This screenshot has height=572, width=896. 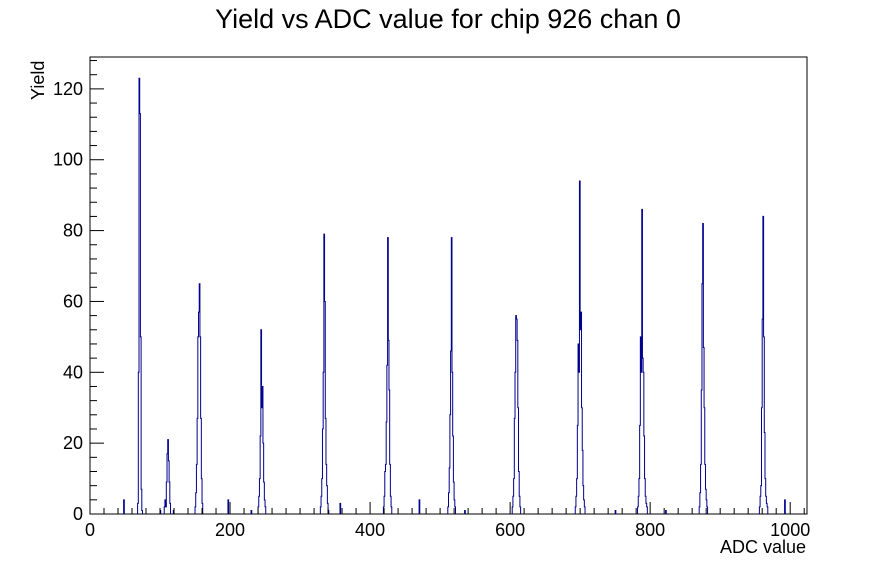 I want to click on y-tick-label: 80, so click(x=73, y=231).